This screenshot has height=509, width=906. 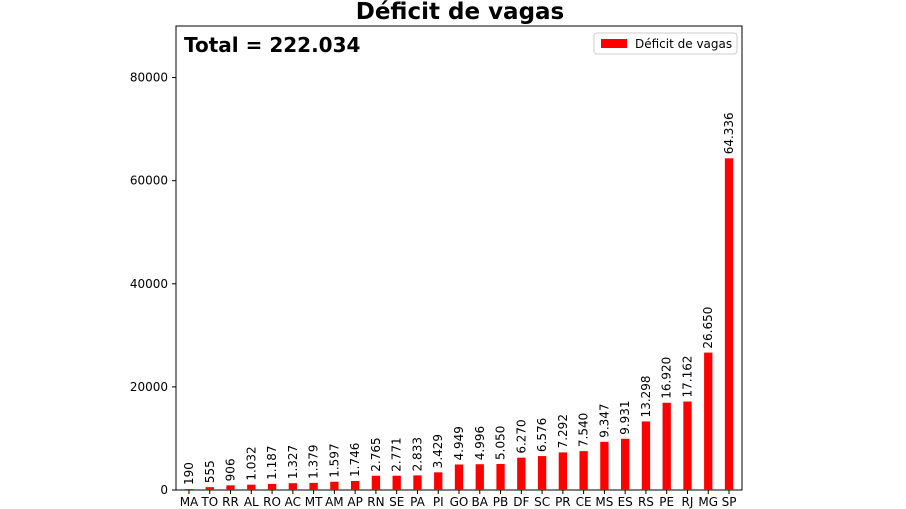 I want to click on data-label: 26.650, so click(x=708, y=328).